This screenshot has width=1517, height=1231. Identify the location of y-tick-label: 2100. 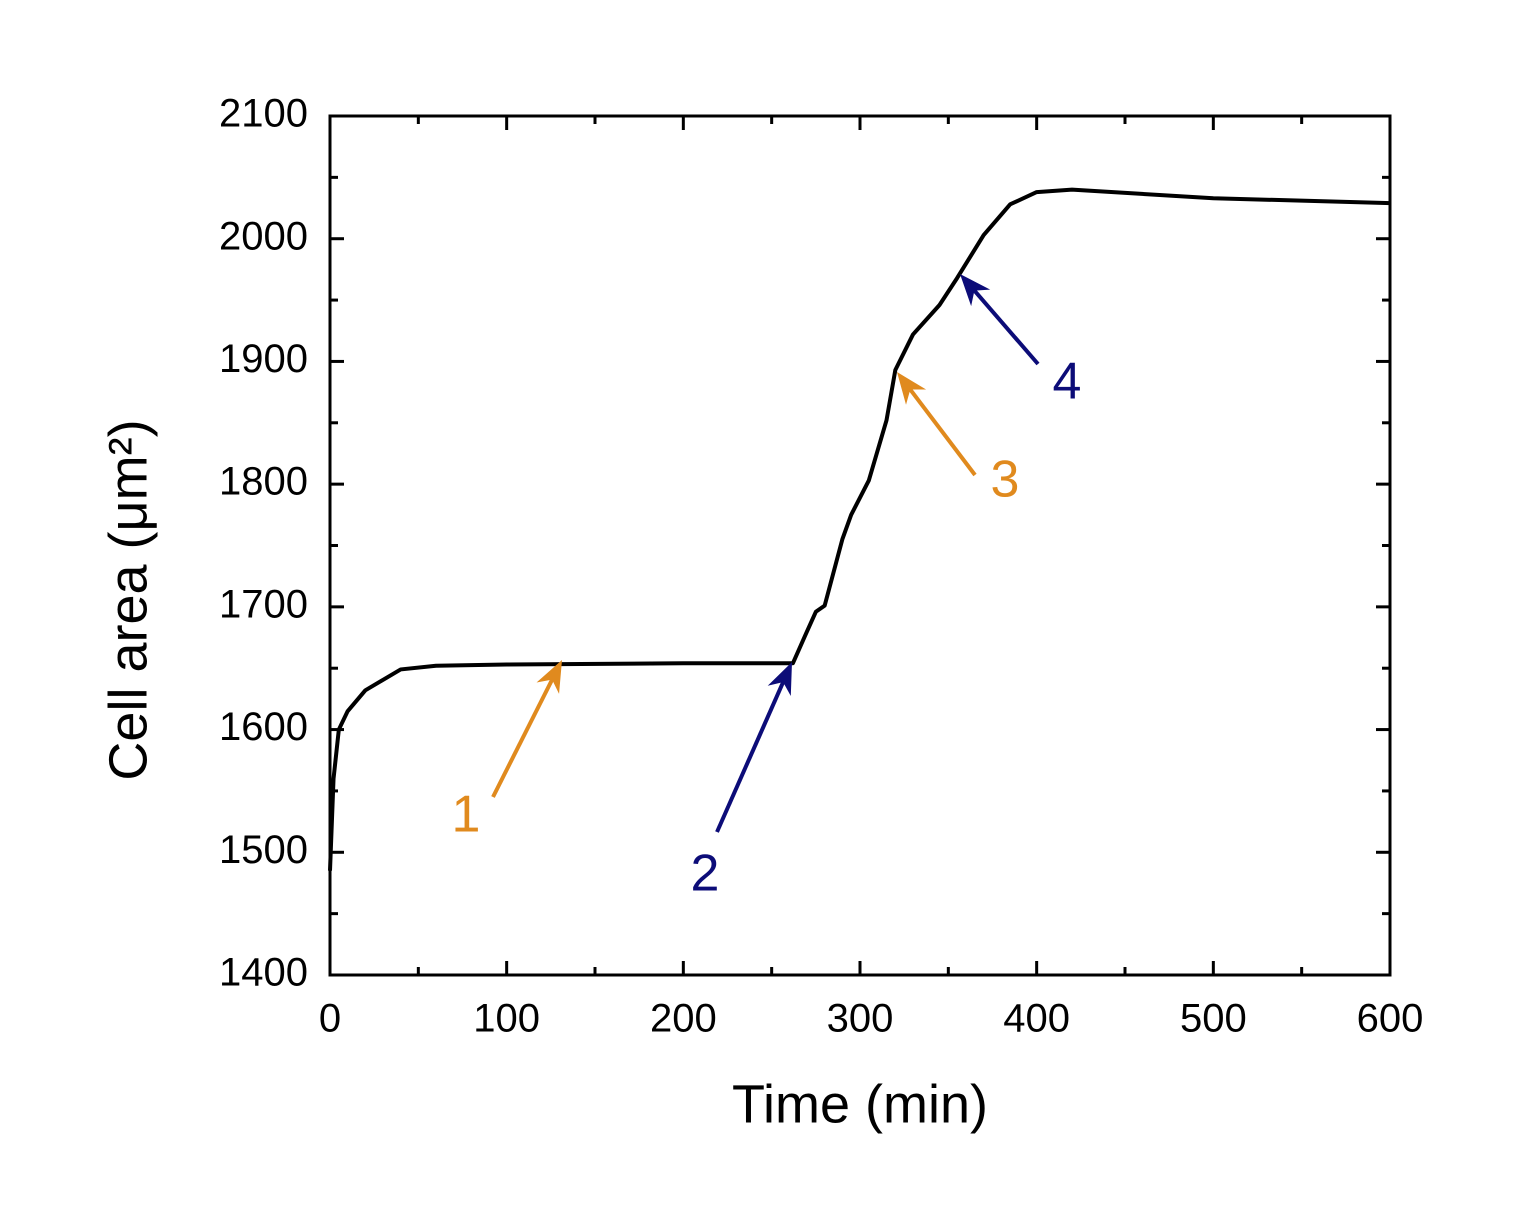
(263, 114).